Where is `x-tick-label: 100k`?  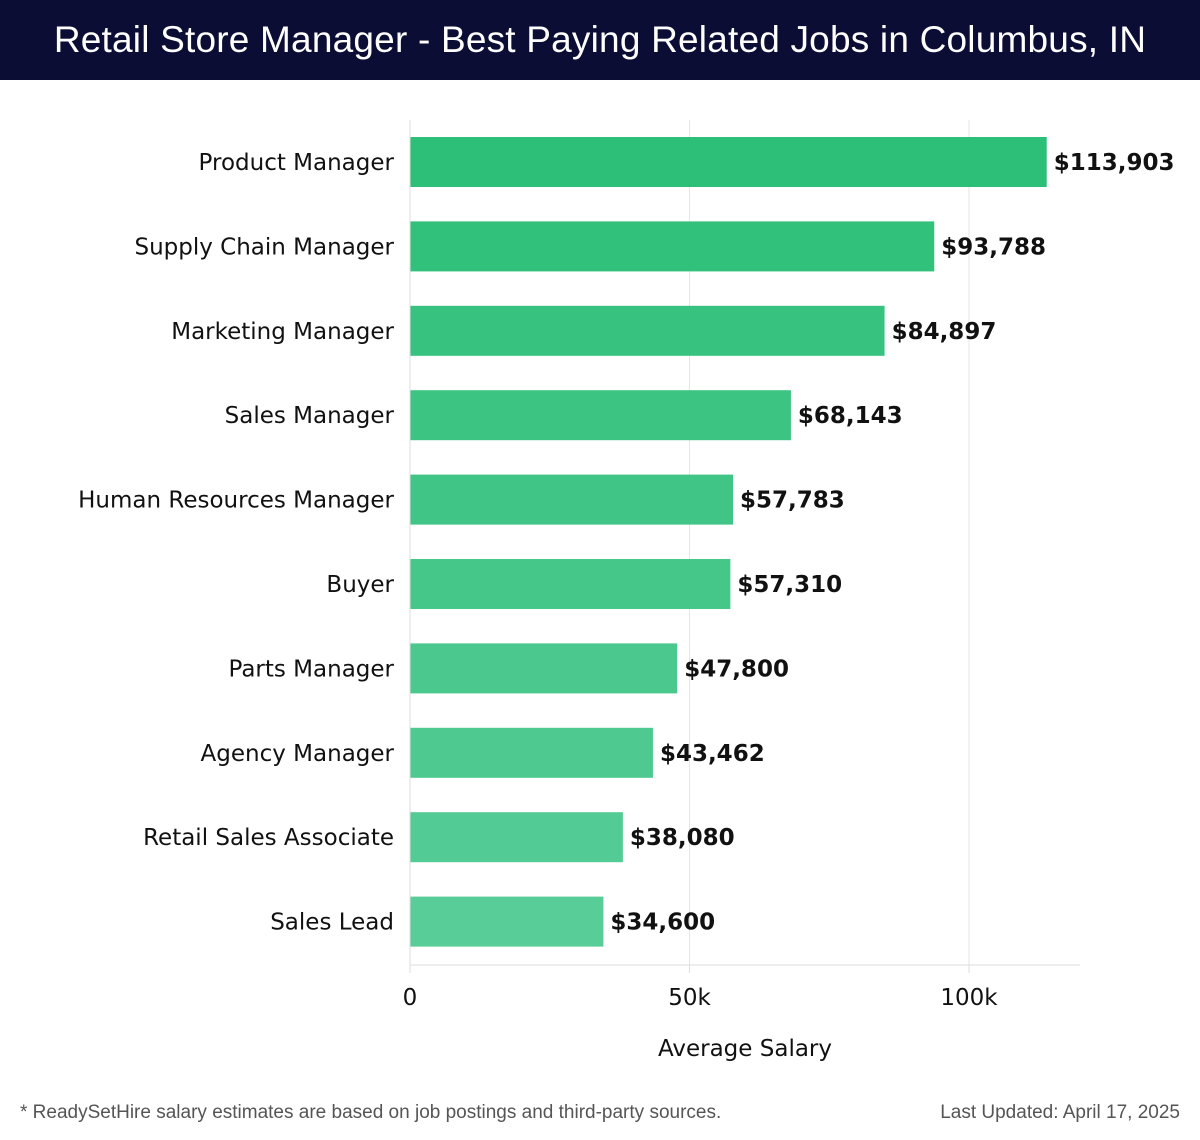
x-tick-label: 100k is located at coordinates (969, 998).